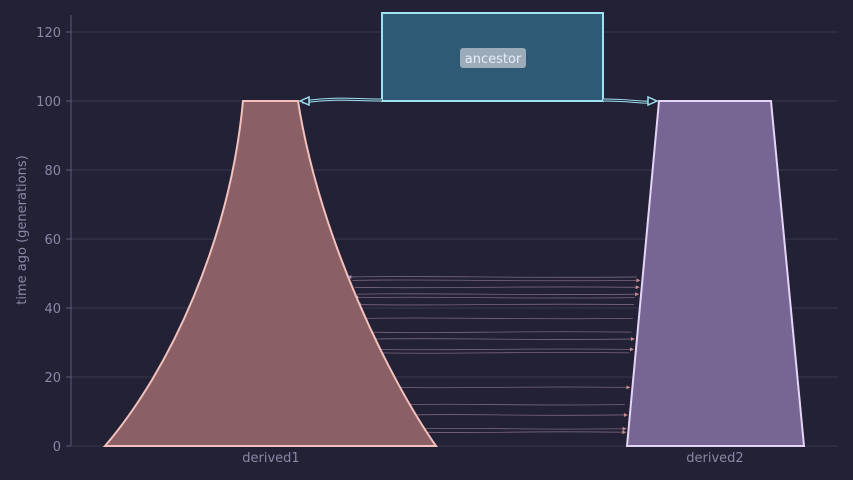 This screenshot has width=853, height=480. What do you see at coordinates (714, 458) in the screenshot?
I see `derived2-label: derived2` at bounding box center [714, 458].